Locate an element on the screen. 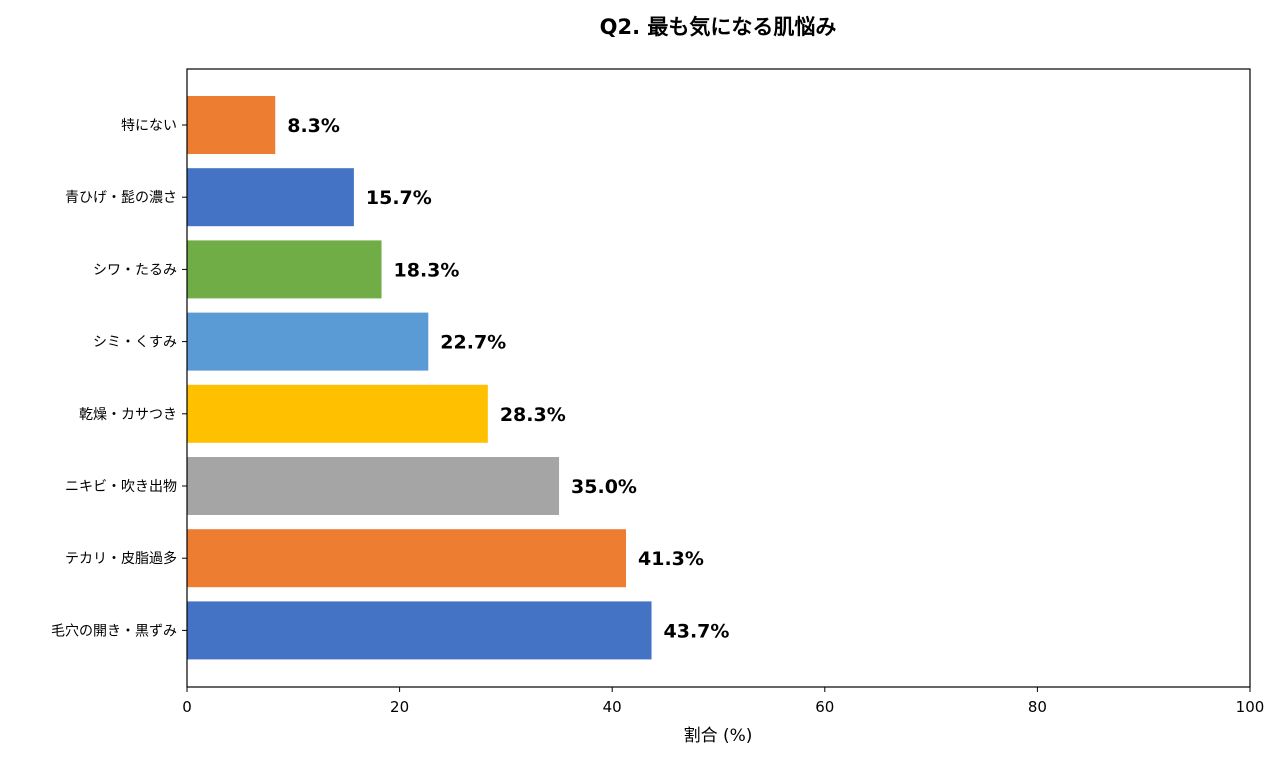 The width and height of the screenshot is (1280, 763). data-label: 41.3% is located at coordinates (671, 559).